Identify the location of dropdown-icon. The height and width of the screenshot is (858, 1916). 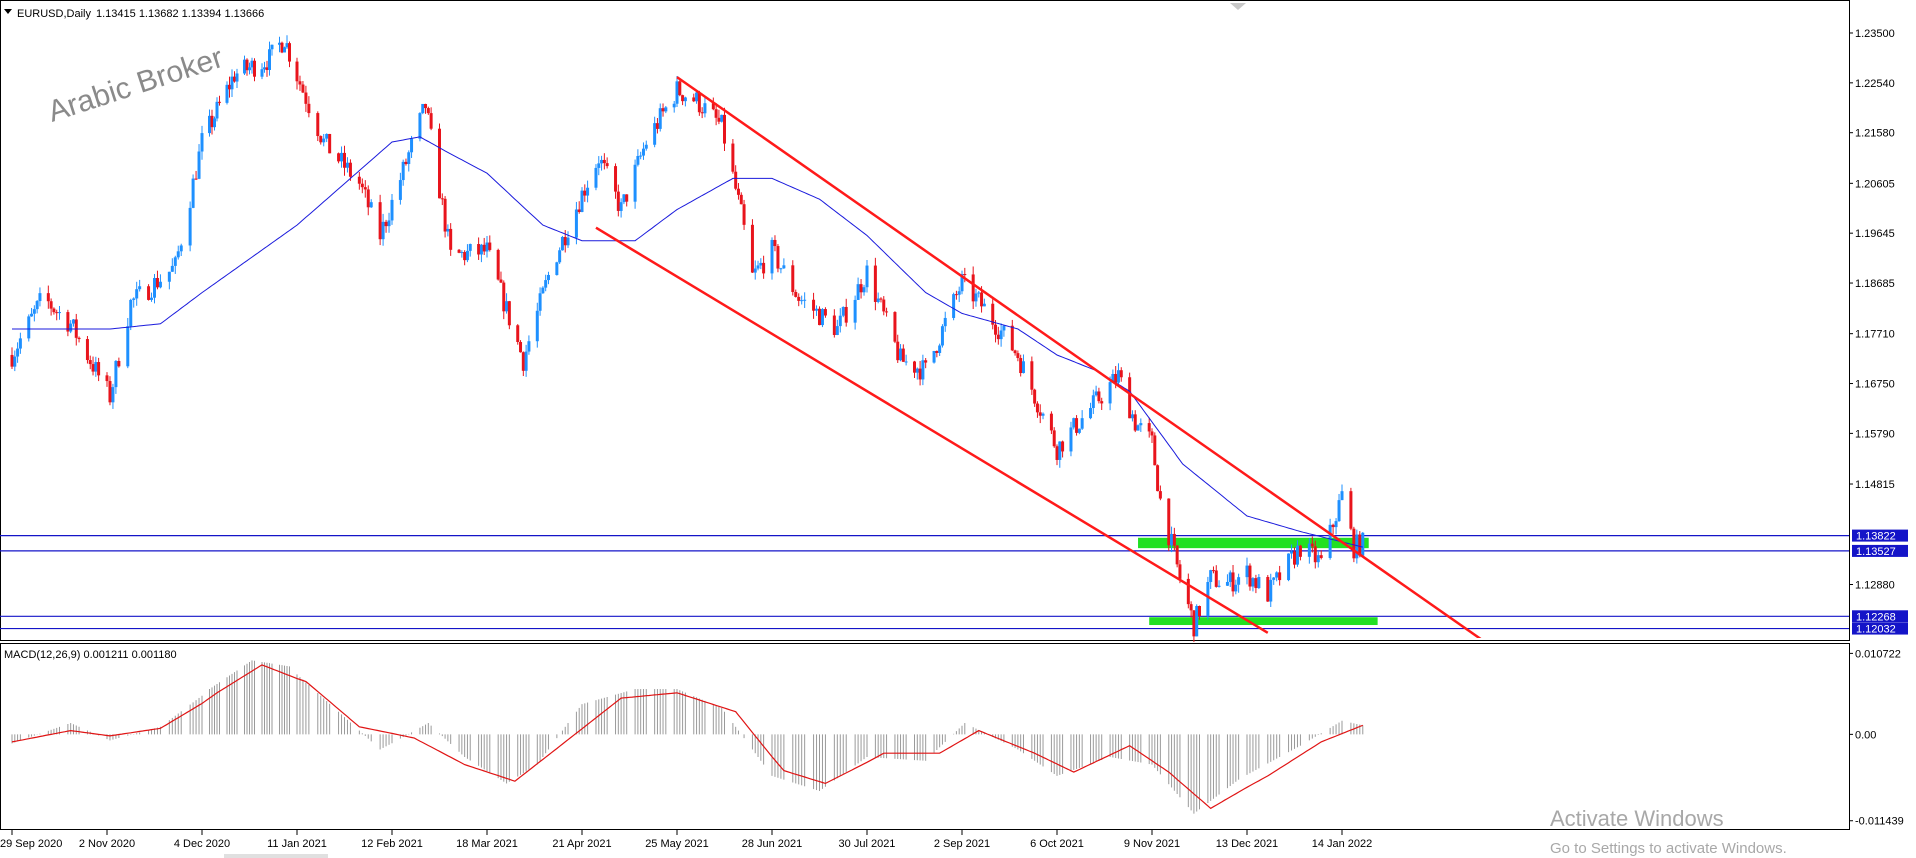
(8, 11).